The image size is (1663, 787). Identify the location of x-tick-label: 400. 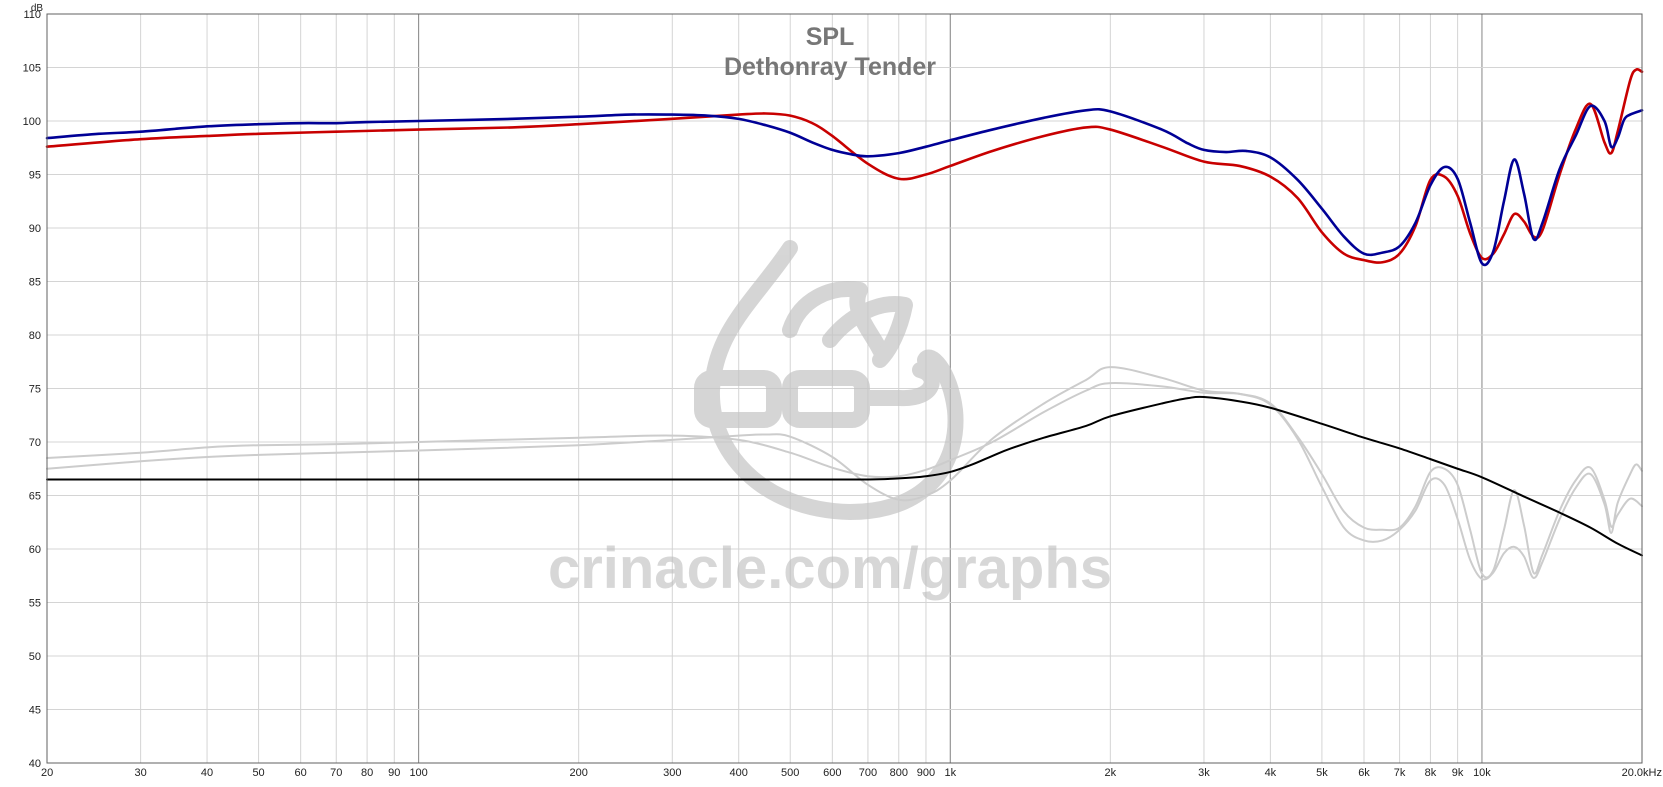
(739, 773).